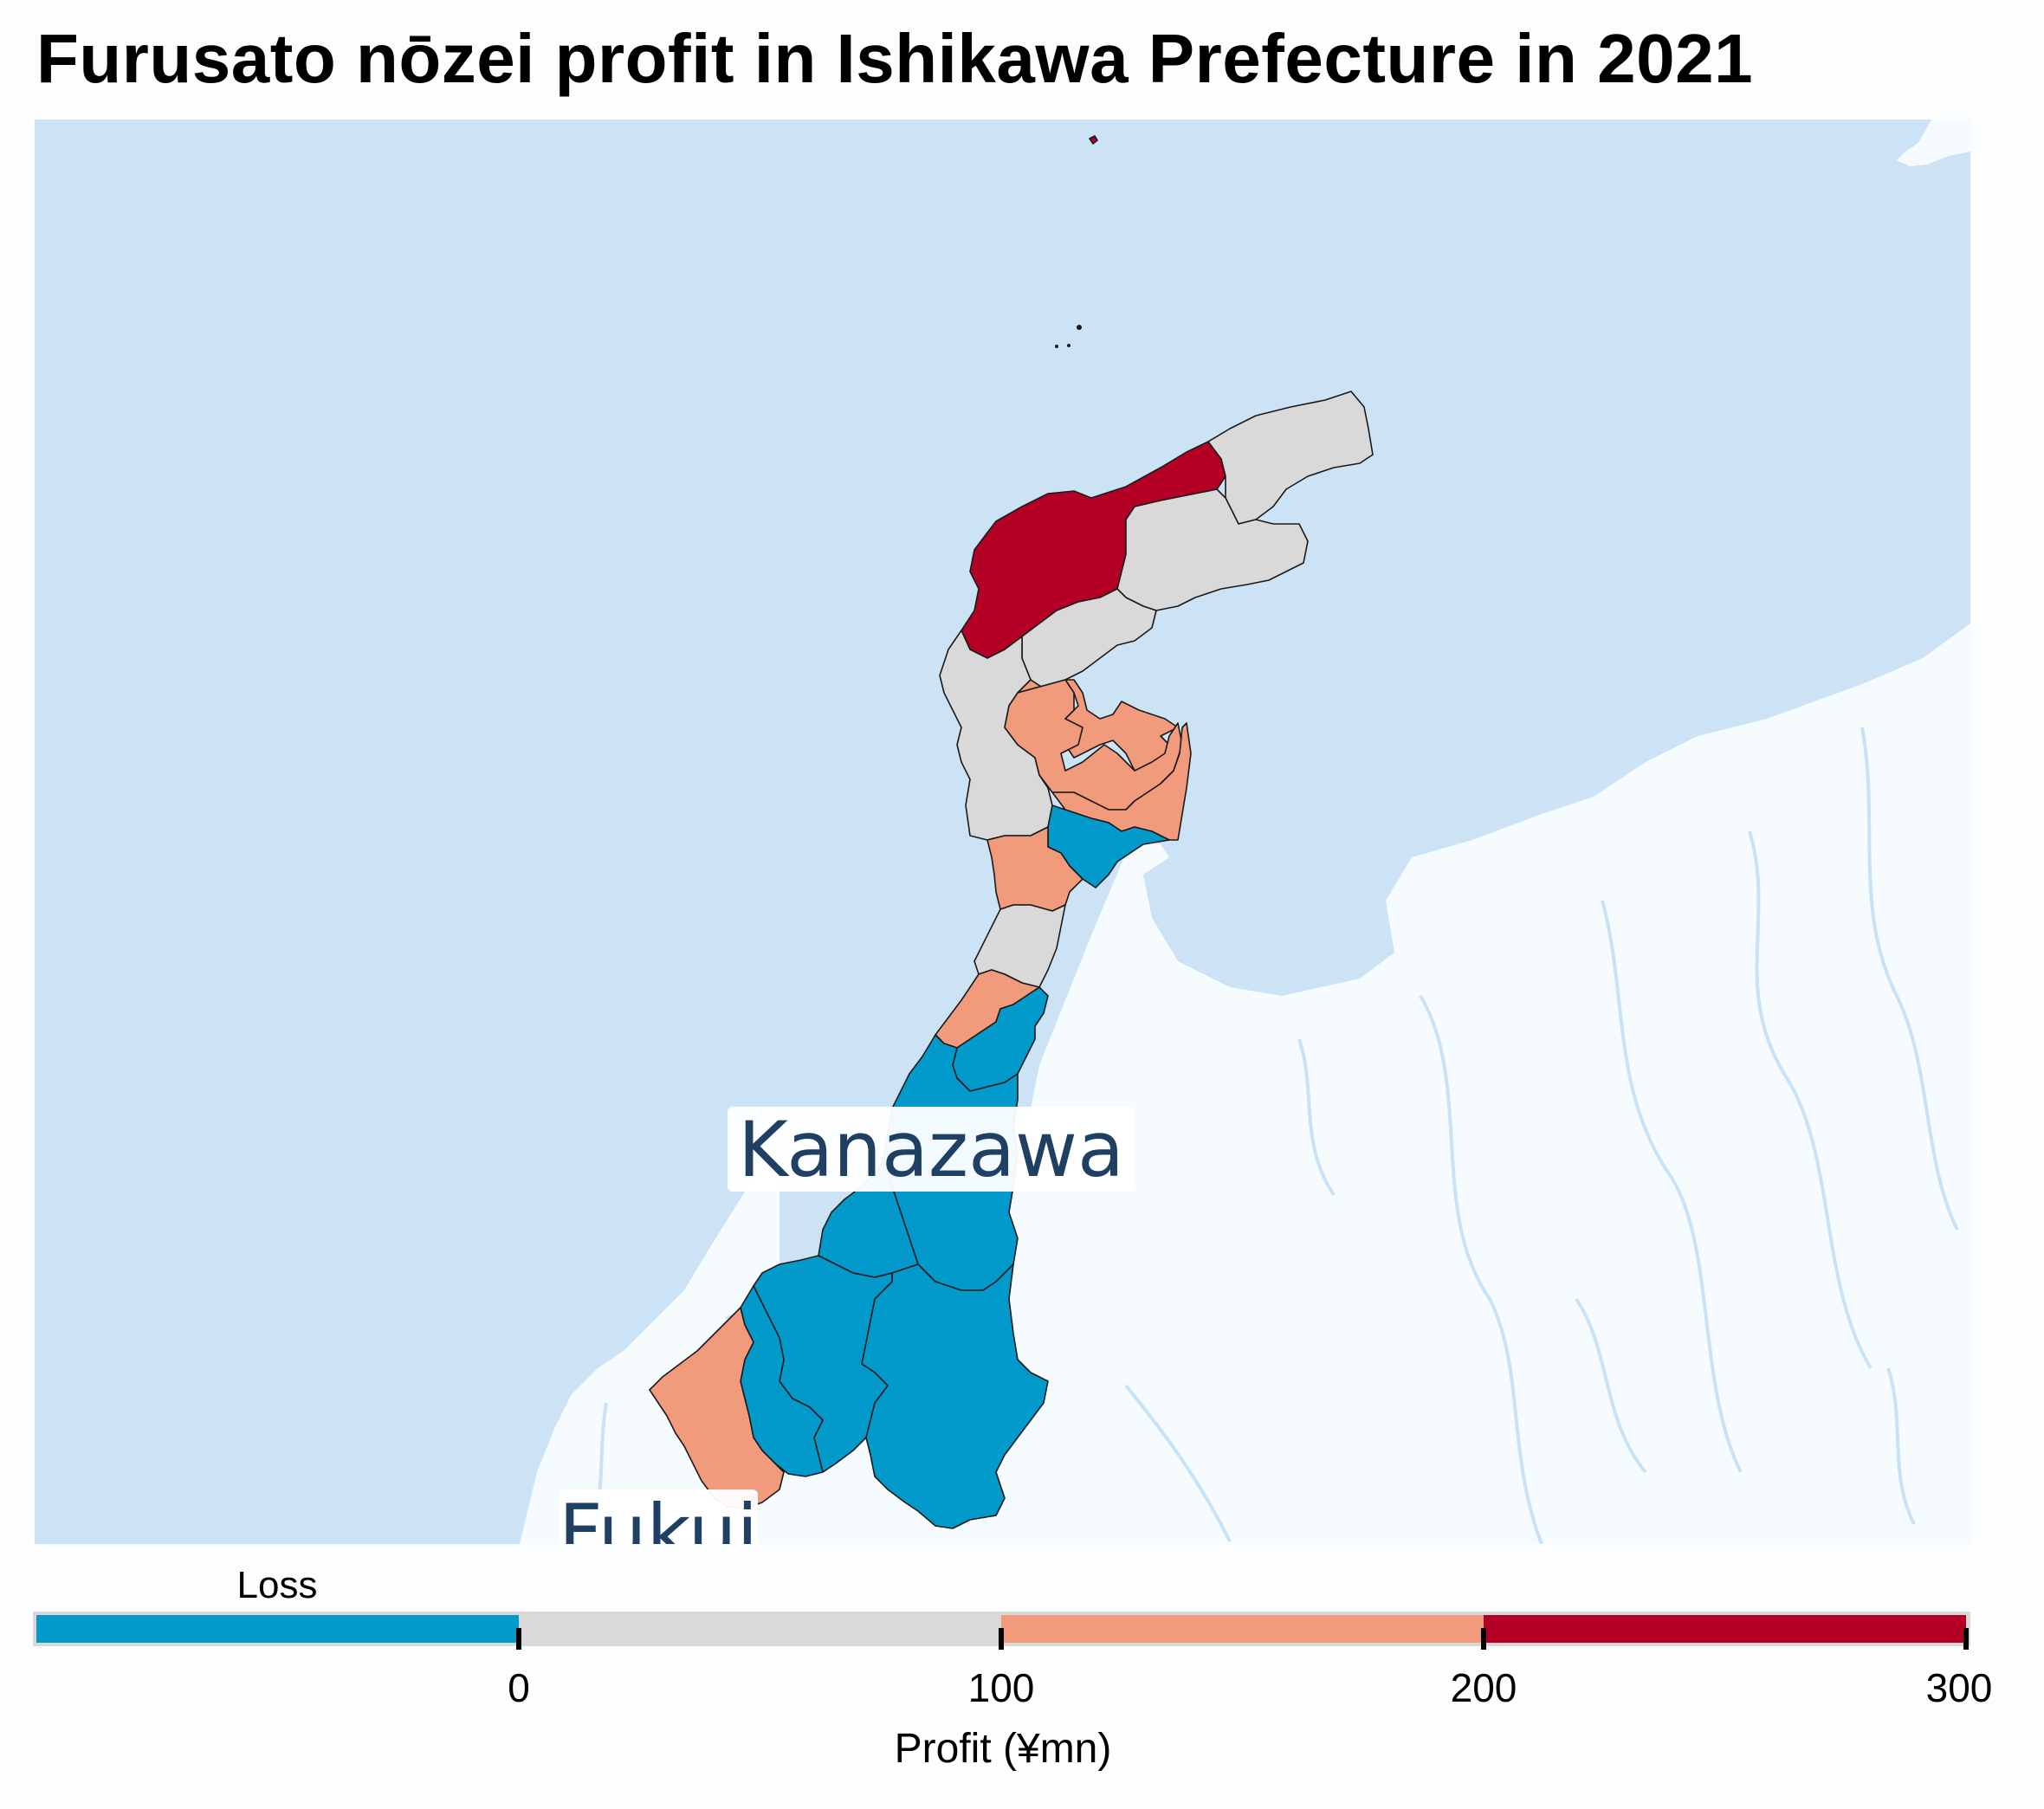 The height and width of the screenshot is (1809, 2044). I want to click on kanazawa-label-bg, so click(932, 1149).